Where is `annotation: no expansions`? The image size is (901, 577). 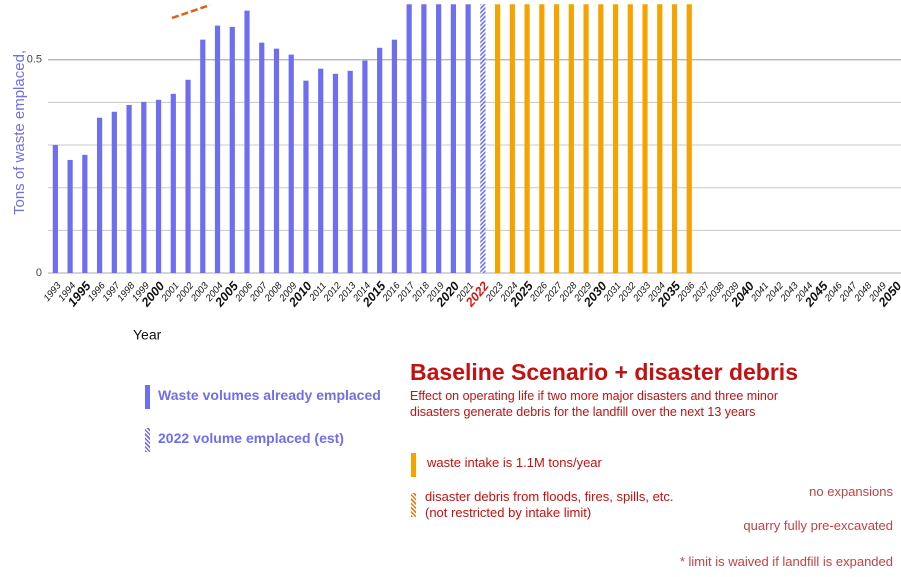
annotation: no expansions is located at coordinates (851, 491).